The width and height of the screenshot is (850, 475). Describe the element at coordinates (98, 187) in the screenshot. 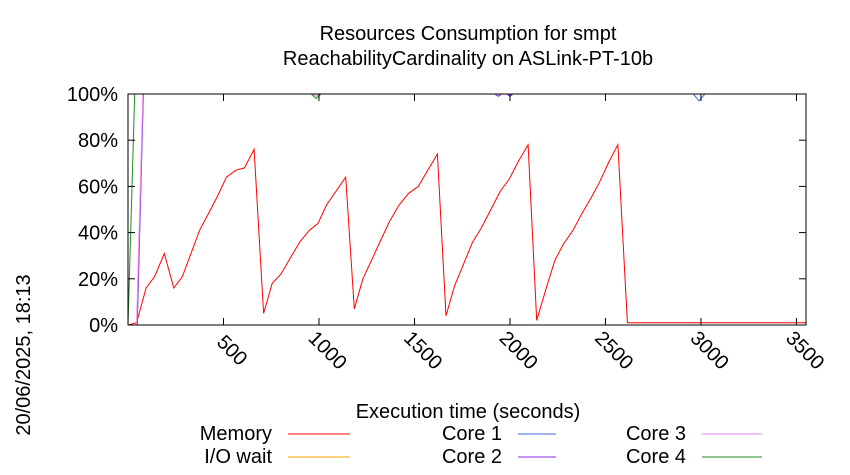

I see `y-tick-label: 60%` at that location.